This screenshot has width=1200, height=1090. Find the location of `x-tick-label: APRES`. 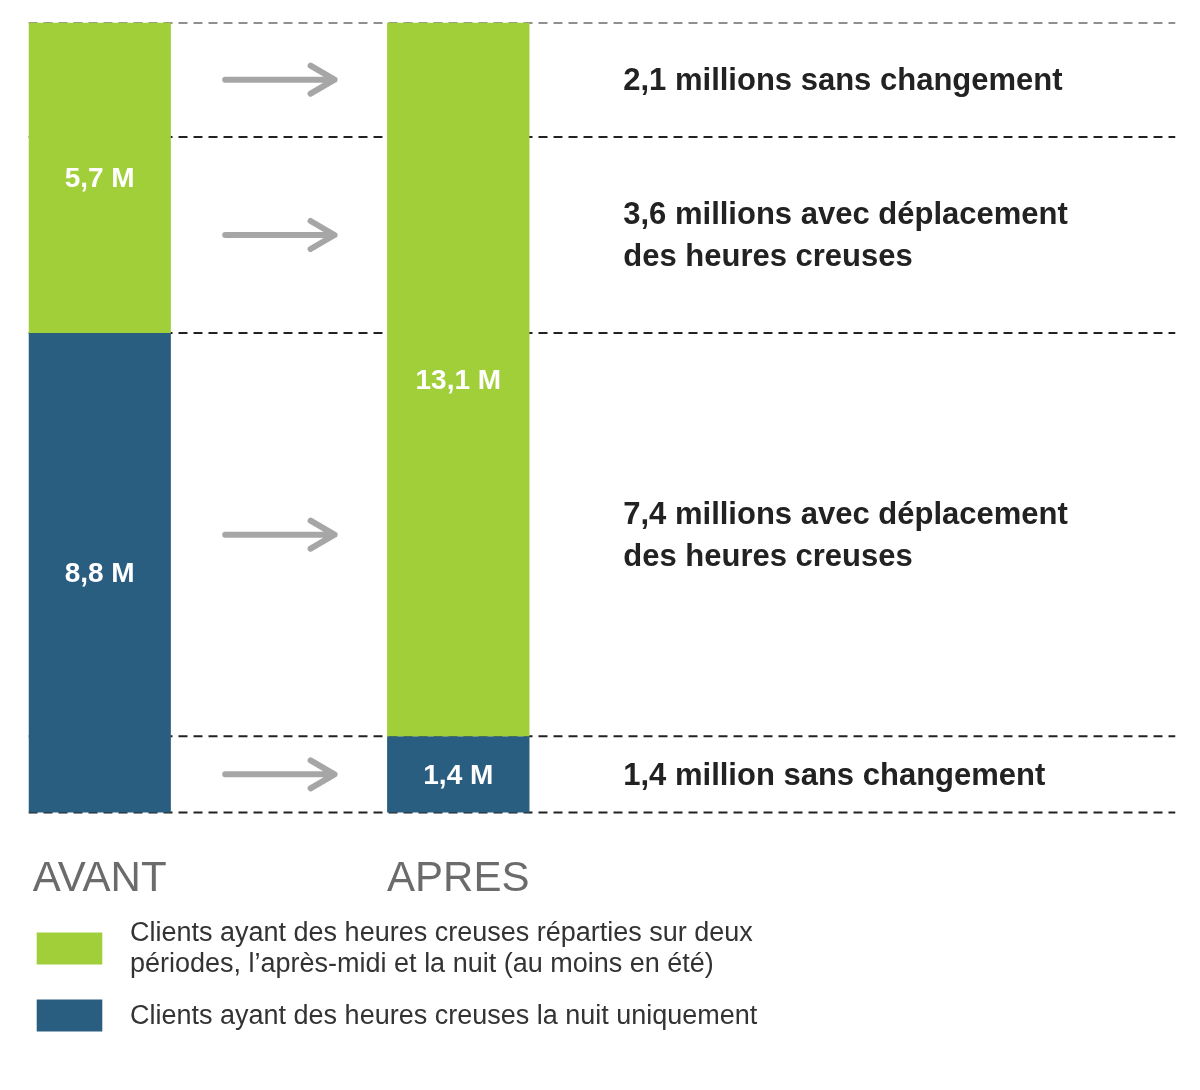

x-tick-label: APRES is located at coordinates (458, 876).